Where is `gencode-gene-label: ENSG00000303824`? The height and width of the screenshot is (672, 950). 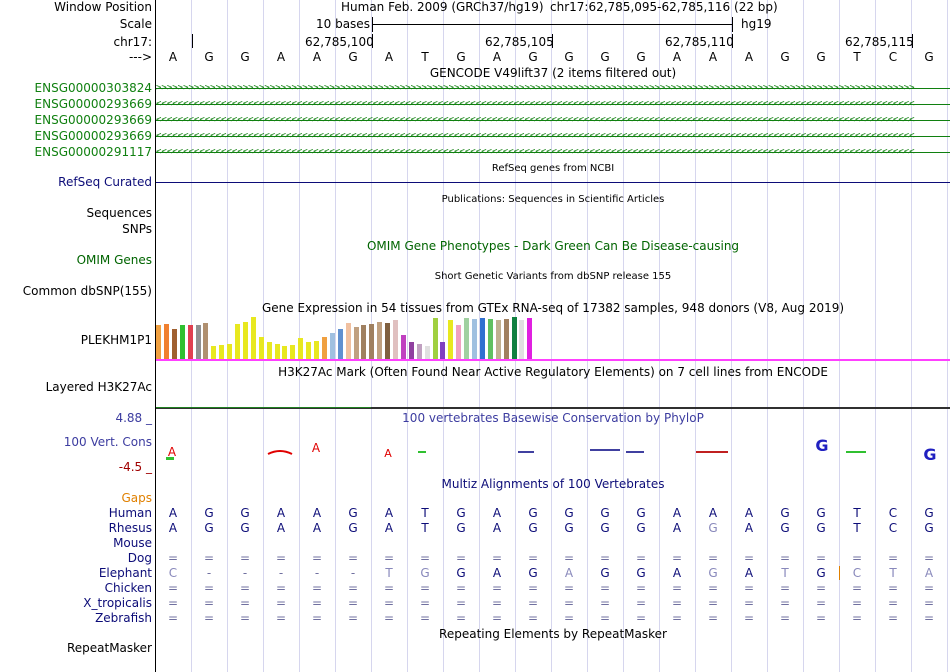
gencode-gene-label: ENSG00000303824 is located at coordinates (93, 88).